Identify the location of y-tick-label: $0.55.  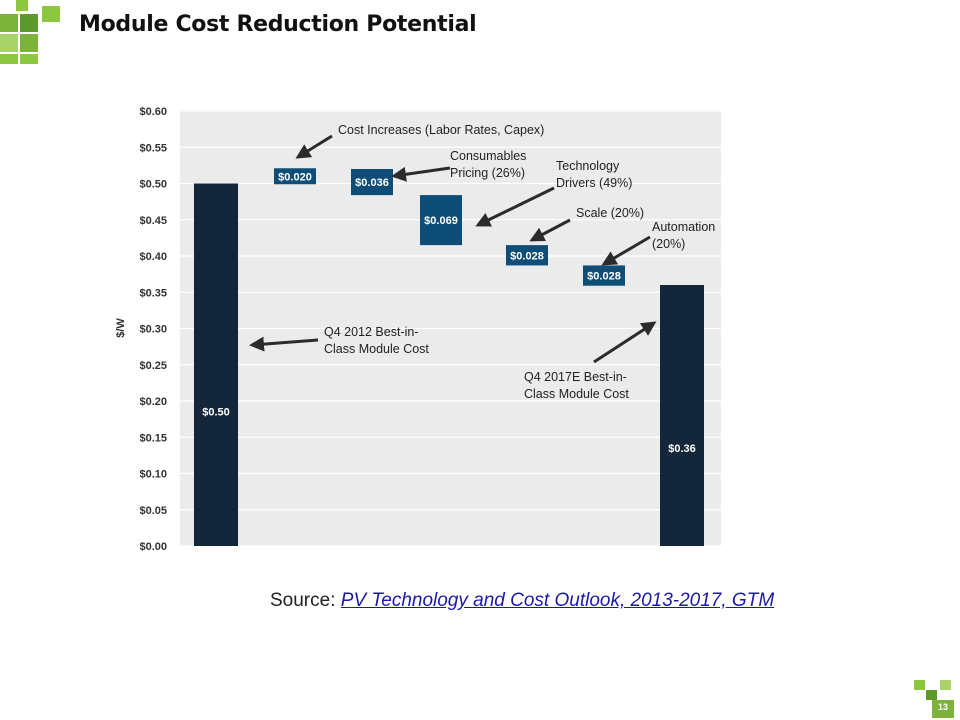
(153, 148).